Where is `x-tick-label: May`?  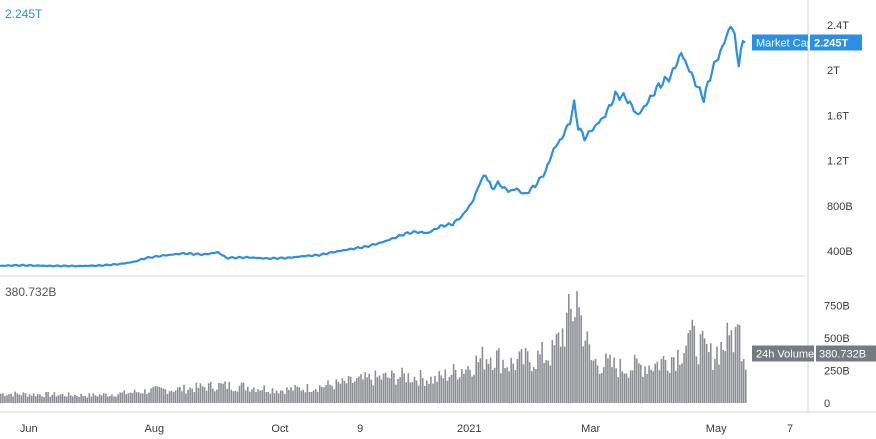 x-tick-label: May is located at coordinates (716, 429).